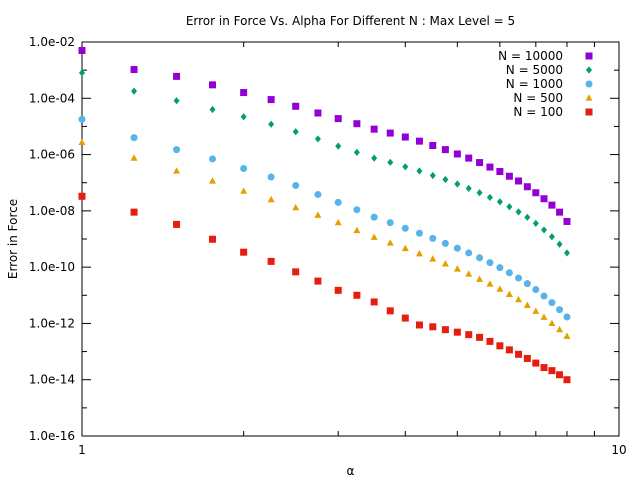  What do you see at coordinates (52, 267) in the screenshot?
I see `y-tick-label: 1.0e-10` at bounding box center [52, 267].